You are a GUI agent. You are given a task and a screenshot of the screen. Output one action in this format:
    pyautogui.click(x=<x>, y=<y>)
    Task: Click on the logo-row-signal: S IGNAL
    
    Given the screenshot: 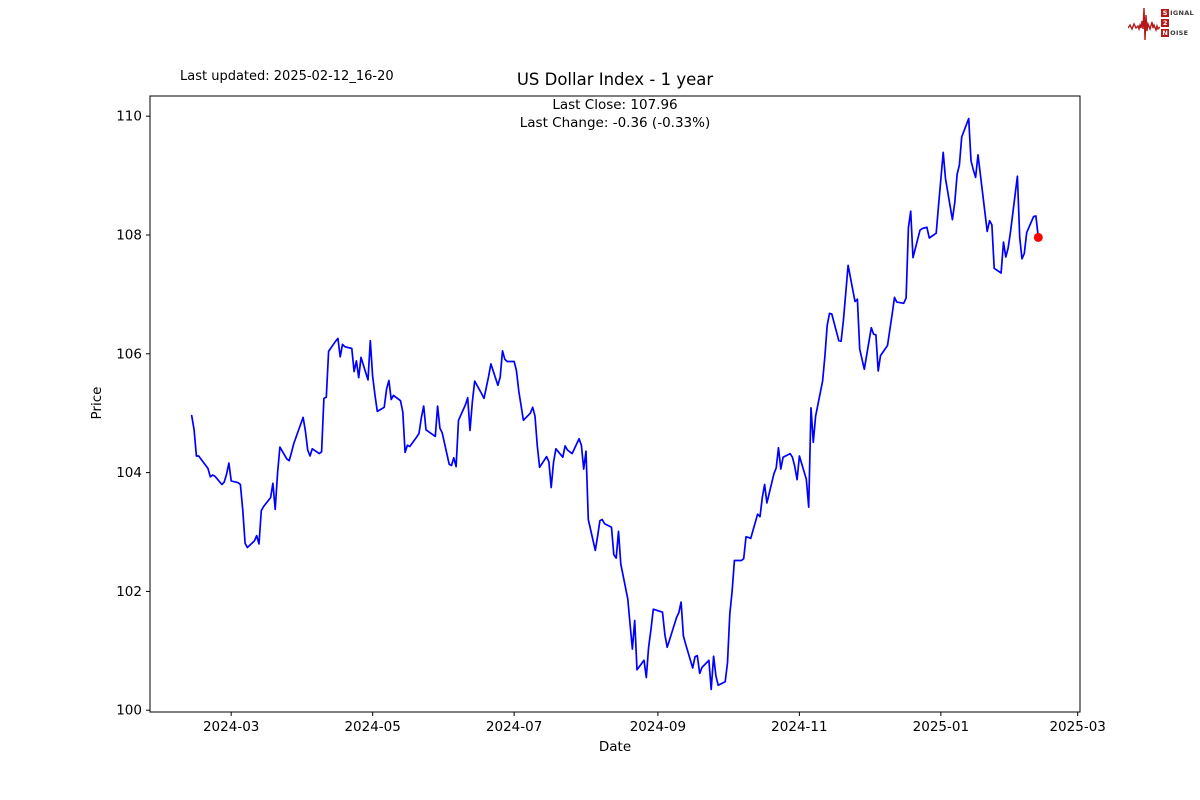 What is the action you would take?
    pyautogui.click(x=1177, y=13)
    